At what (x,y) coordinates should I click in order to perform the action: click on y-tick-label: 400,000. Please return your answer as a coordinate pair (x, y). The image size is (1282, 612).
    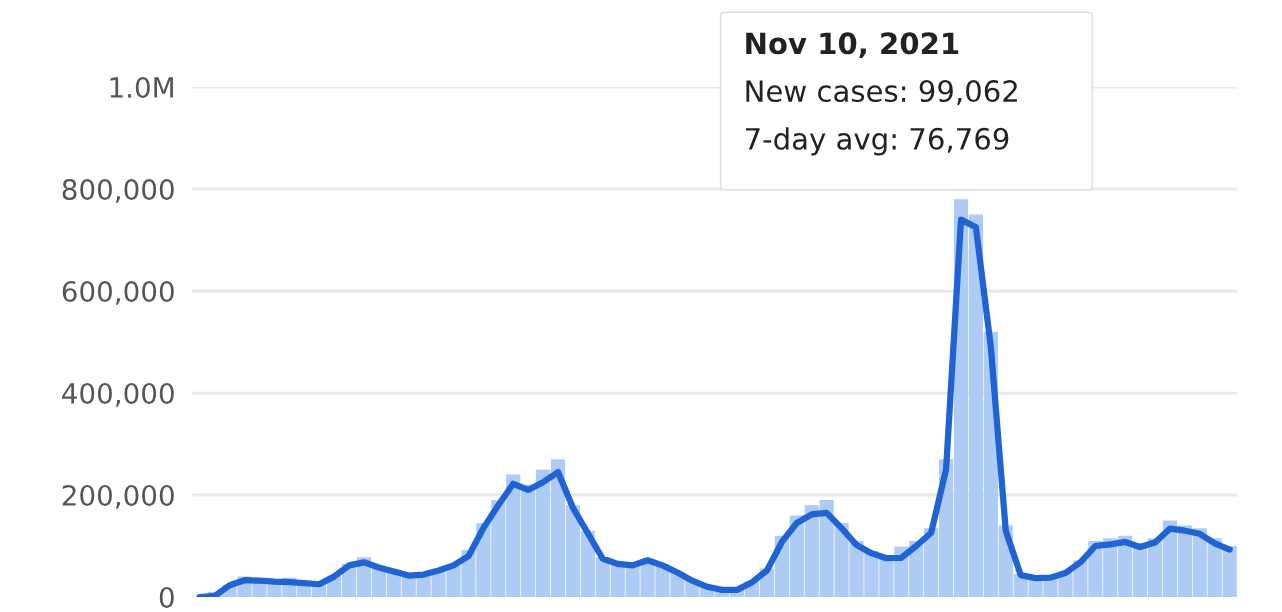
    Looking at the image, I should click on (118, 394).